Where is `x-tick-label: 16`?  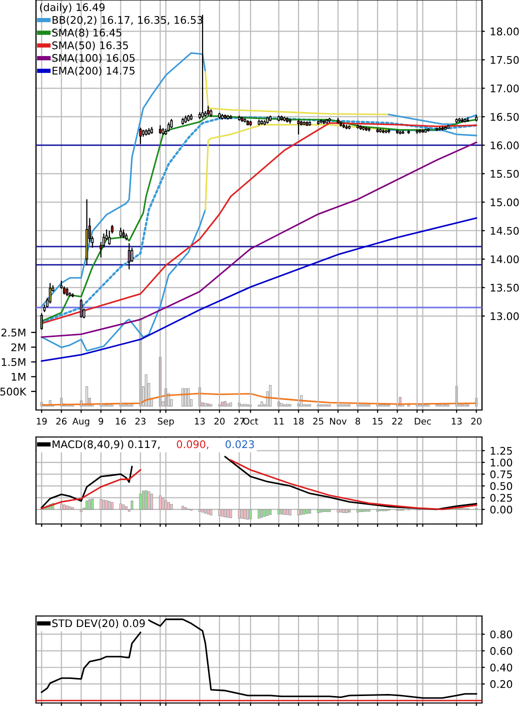
x-tick-label: 16 is located at coordinates (121, 421).